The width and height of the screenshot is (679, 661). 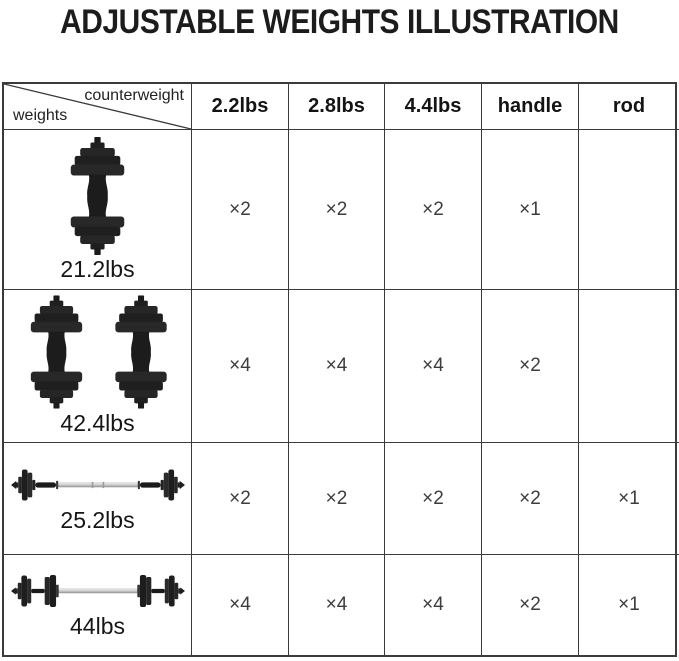 I want to click on weight-label: 21.2lbs, so click(x=97, y=268).